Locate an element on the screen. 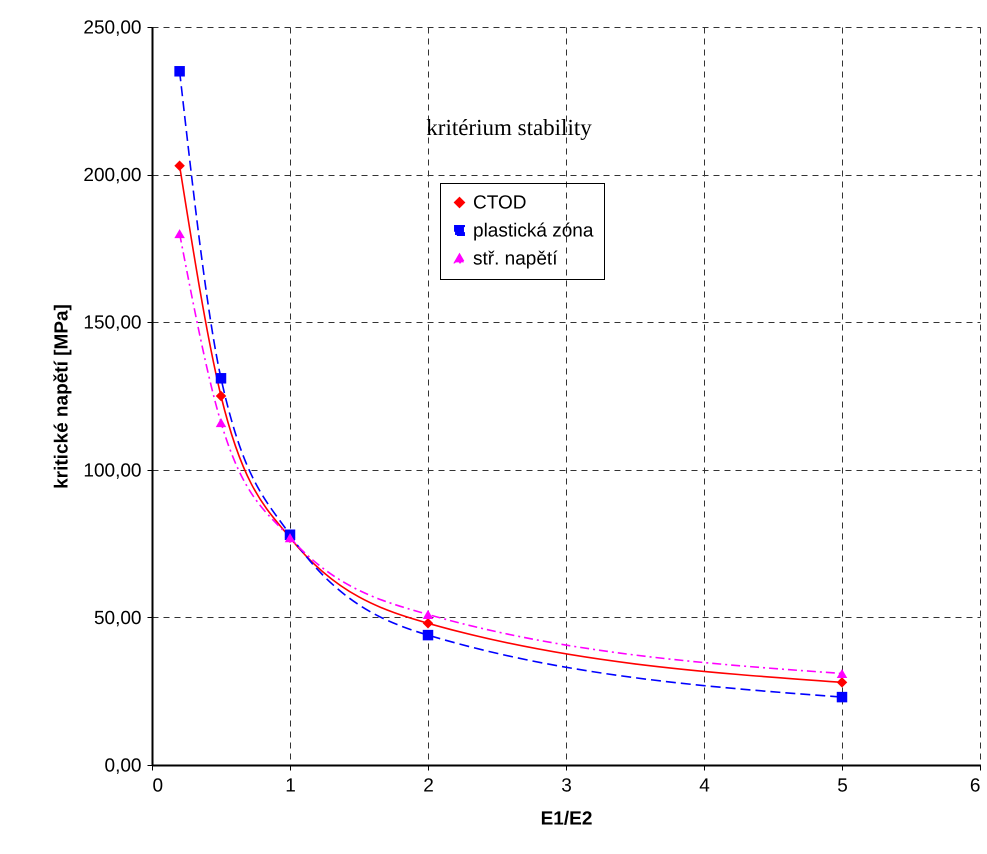  legend-label: plastická zóna is located at coordinates (533, 231).